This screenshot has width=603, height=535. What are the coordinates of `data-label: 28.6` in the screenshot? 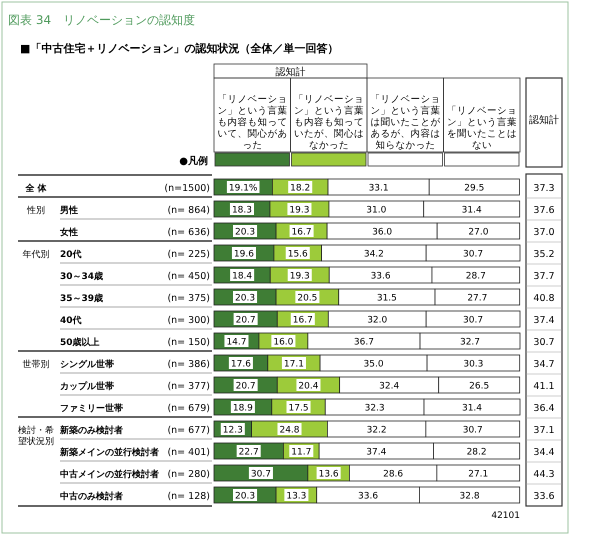 It's located at (393, 475).